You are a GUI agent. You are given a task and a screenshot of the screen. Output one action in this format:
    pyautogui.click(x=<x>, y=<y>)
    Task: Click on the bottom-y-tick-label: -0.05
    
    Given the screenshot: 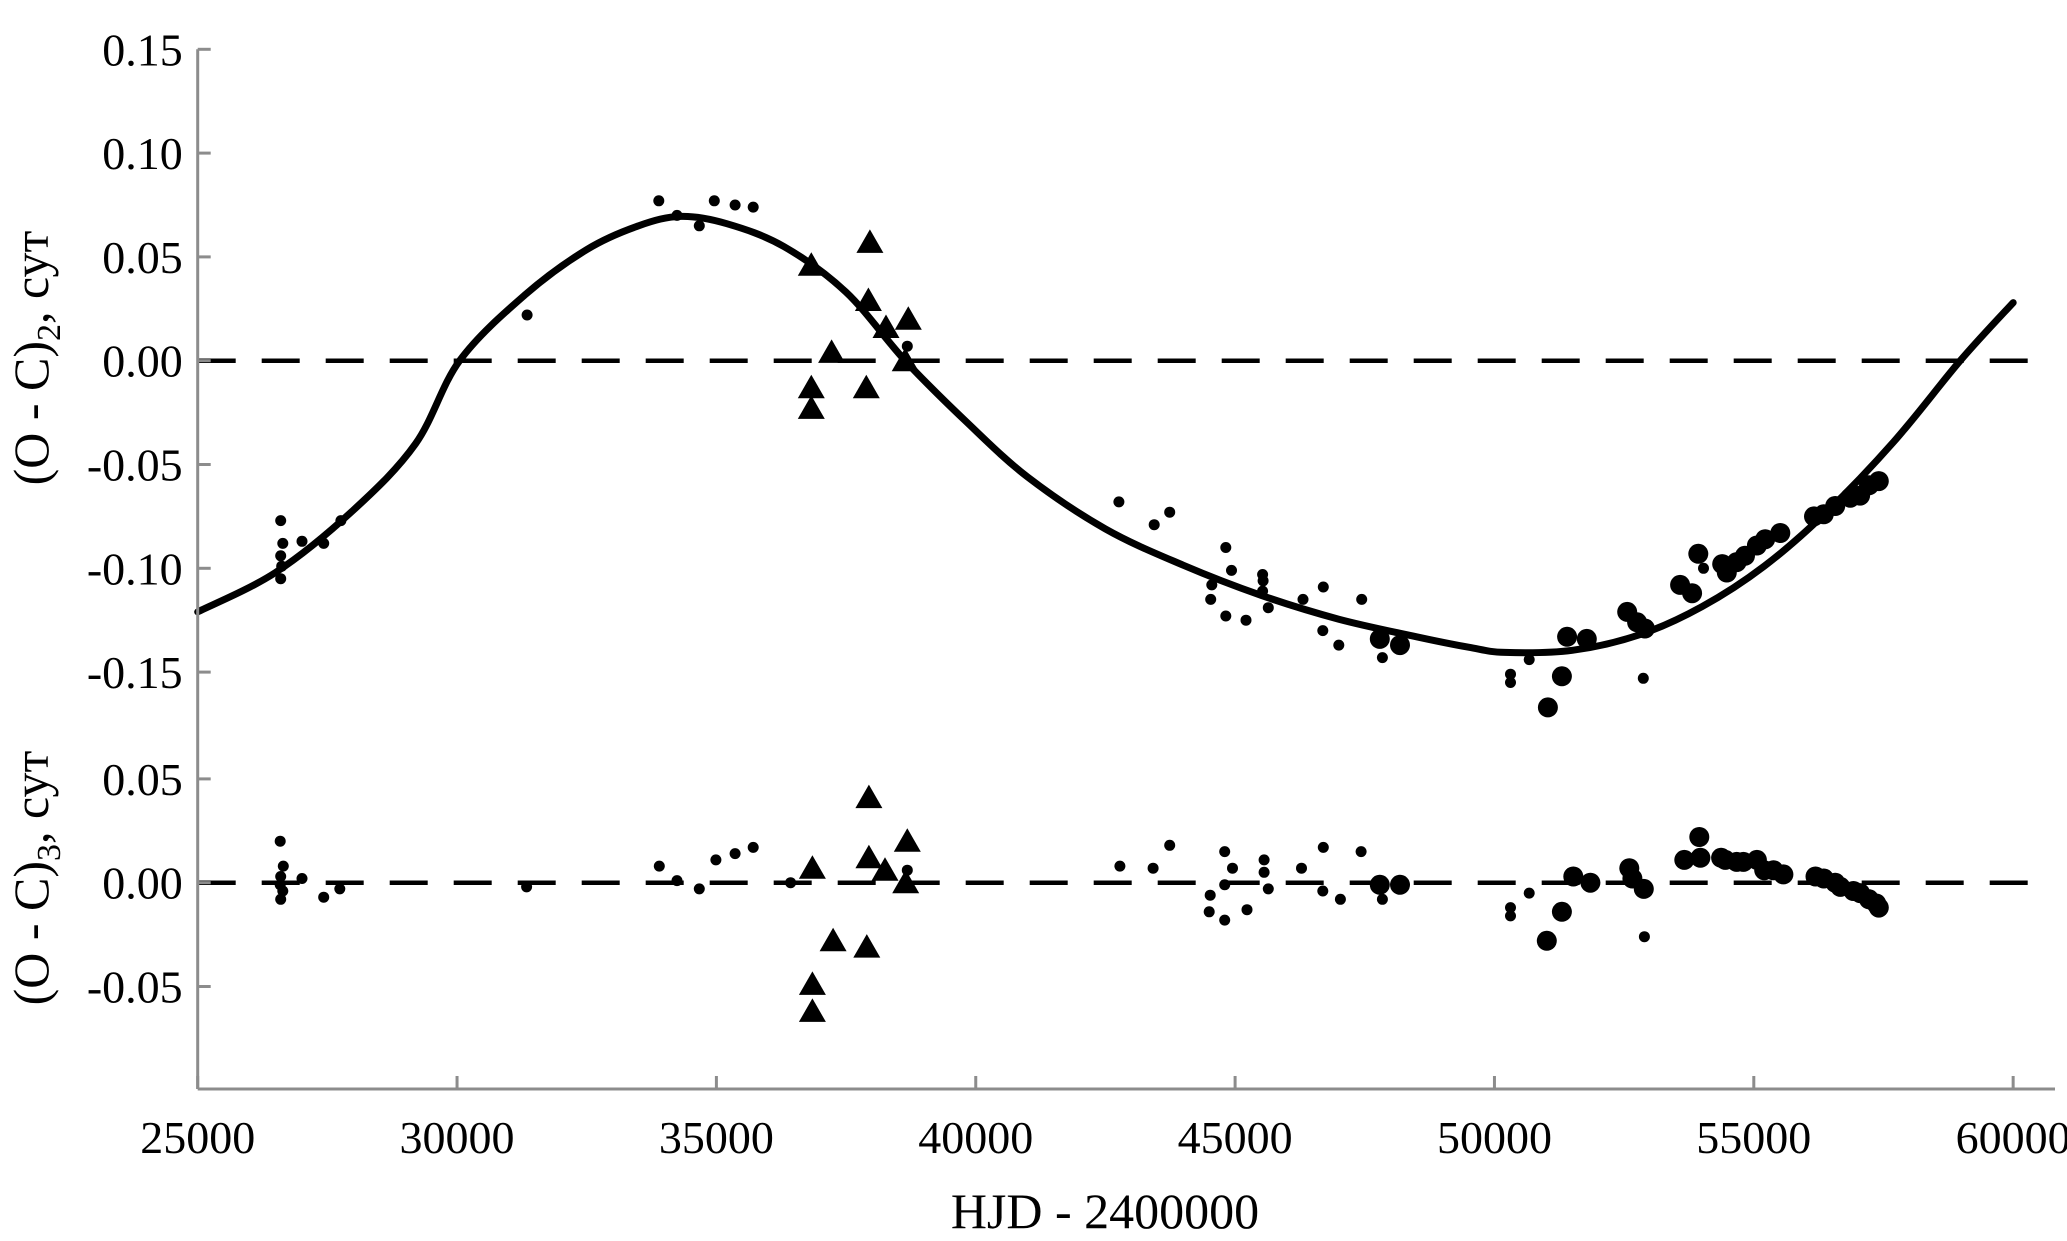 What is the action you would take?
    pyautogui.click(x=135, y=987)
    